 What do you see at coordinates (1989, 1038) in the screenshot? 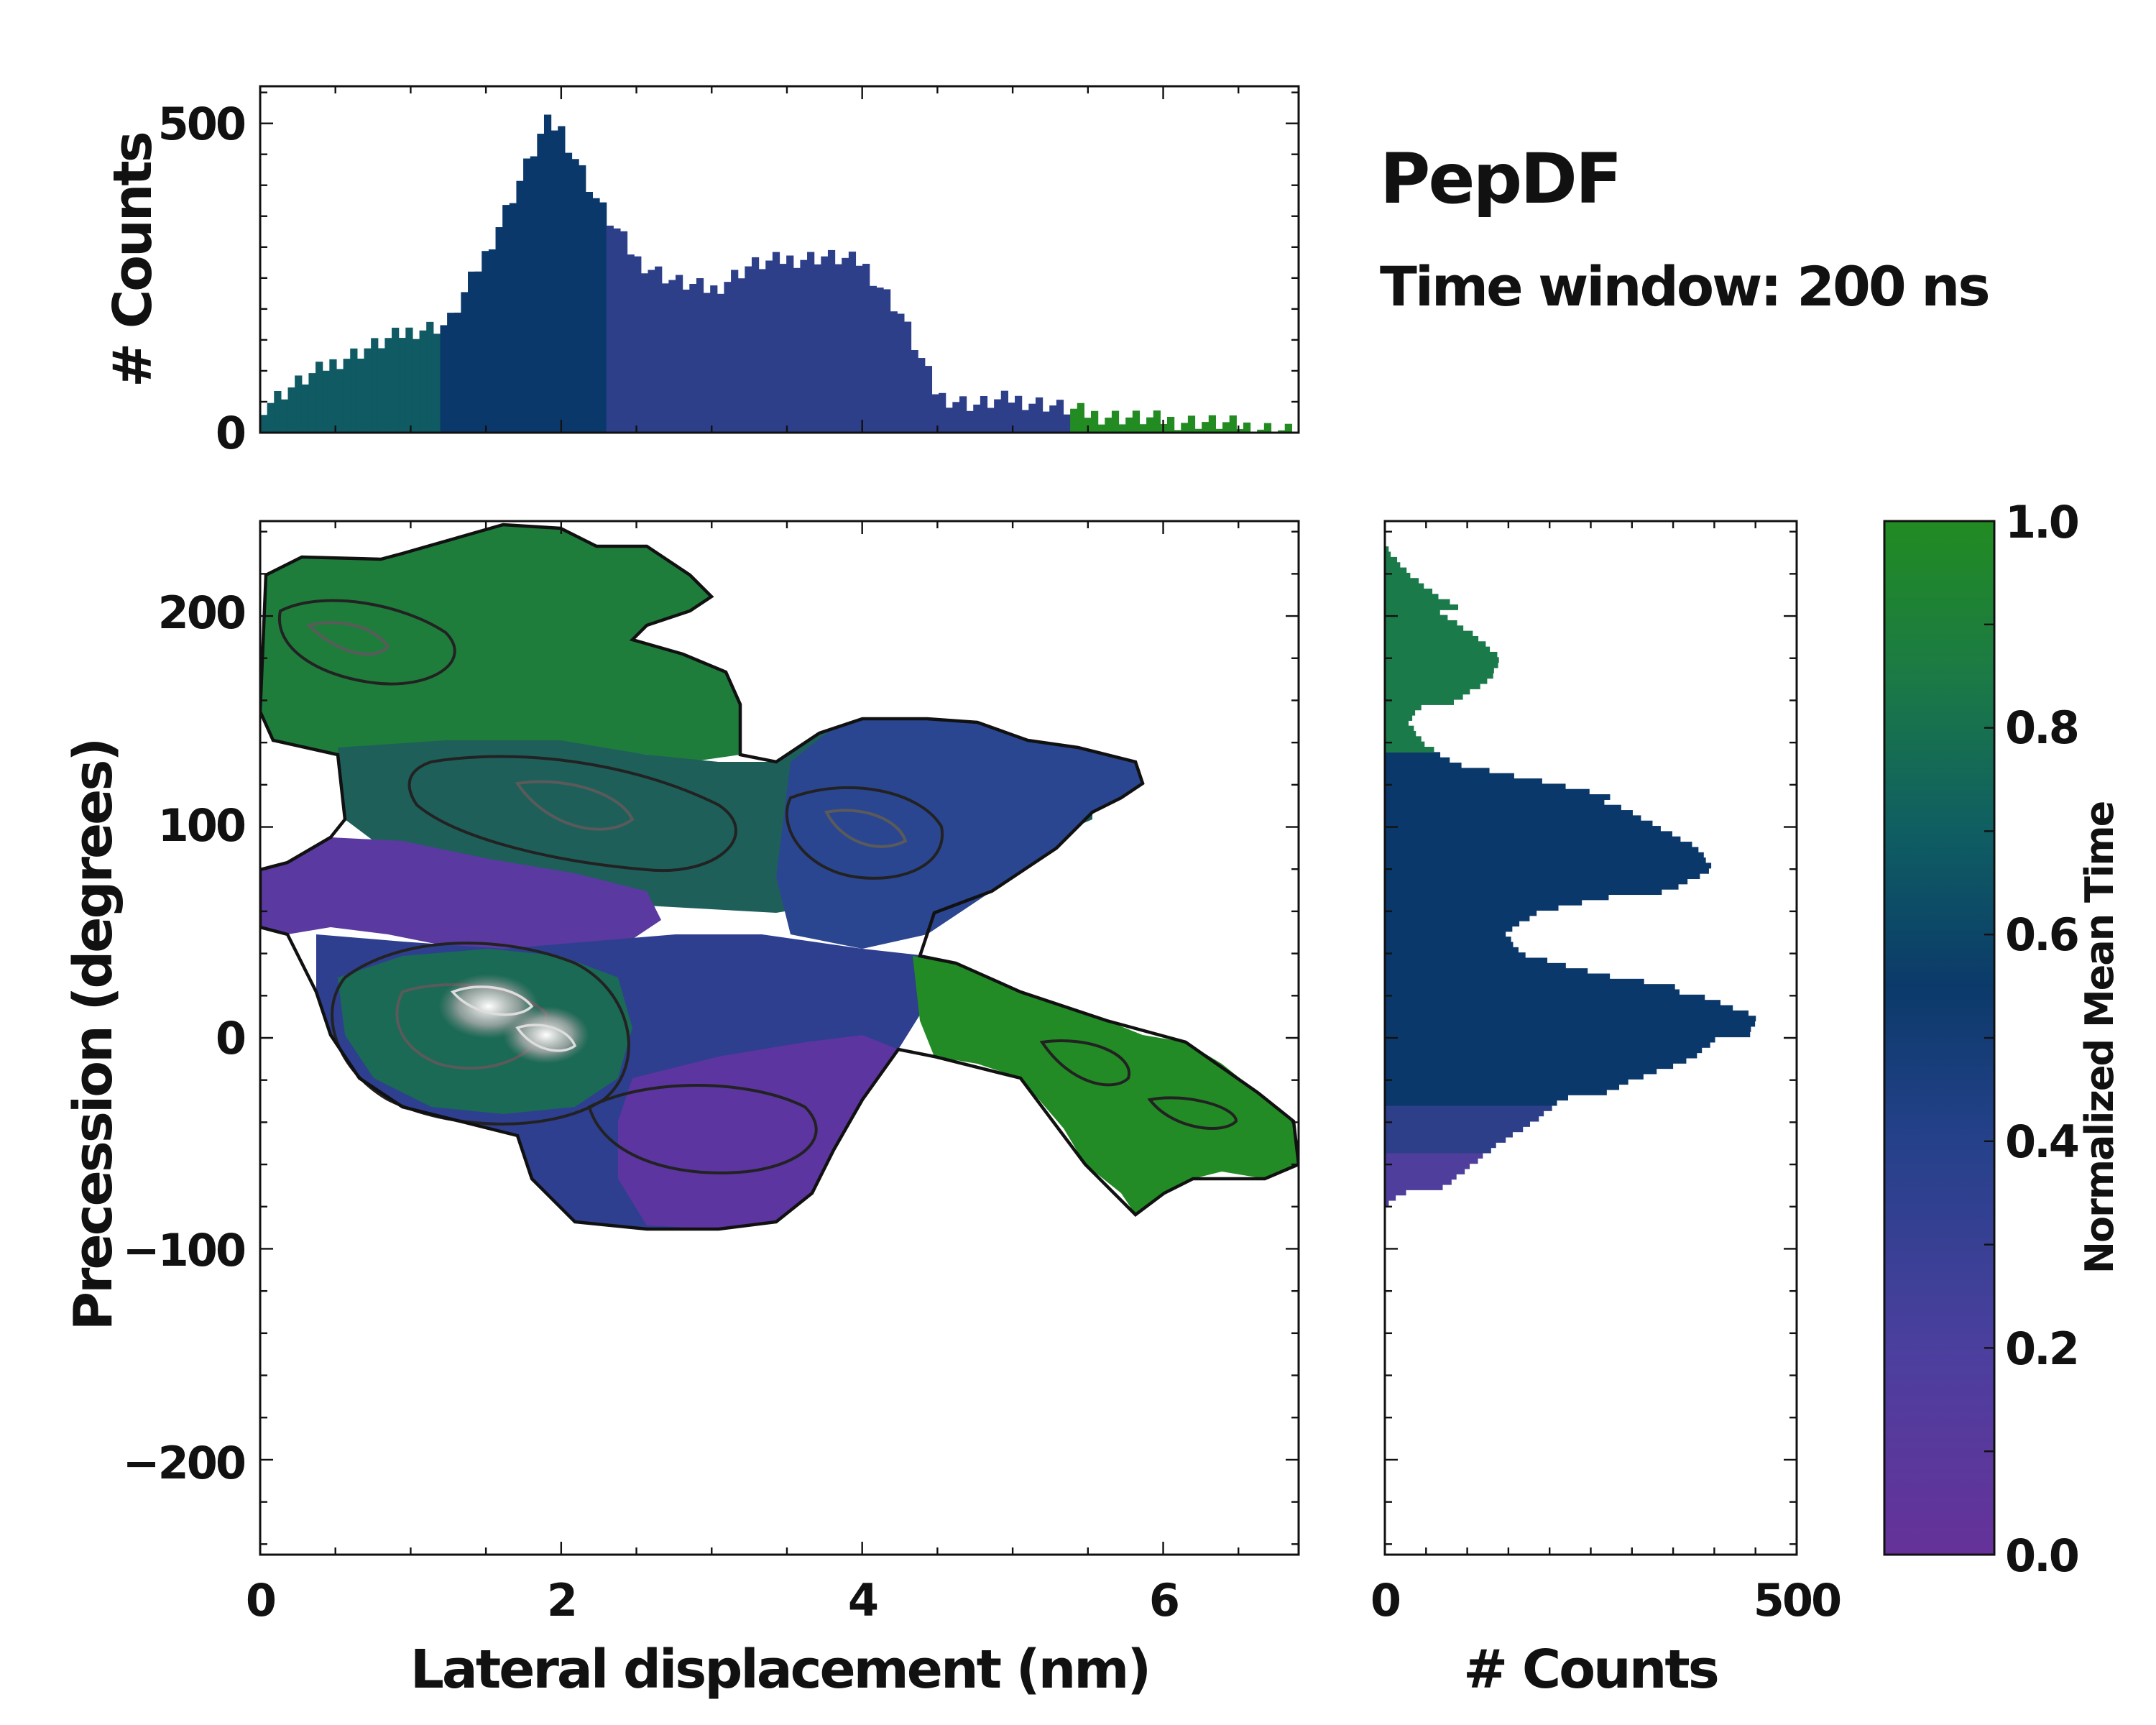
I see `colorbar-ticks` at bounding box center [1989, 1038].